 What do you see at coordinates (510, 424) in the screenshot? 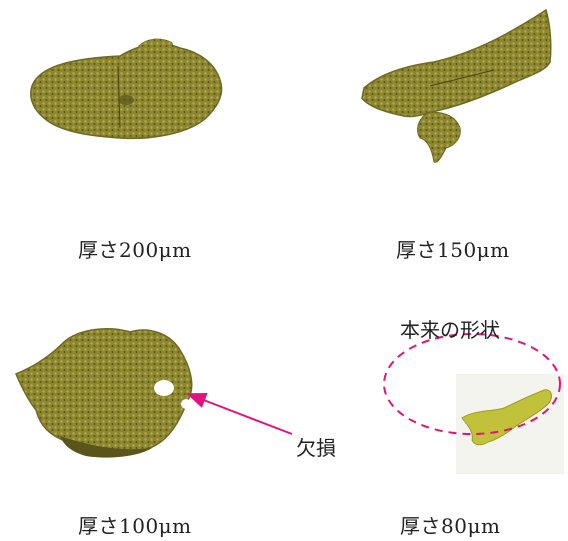
I see `reconstruction-80um-image` at bounding box center [510, 424].